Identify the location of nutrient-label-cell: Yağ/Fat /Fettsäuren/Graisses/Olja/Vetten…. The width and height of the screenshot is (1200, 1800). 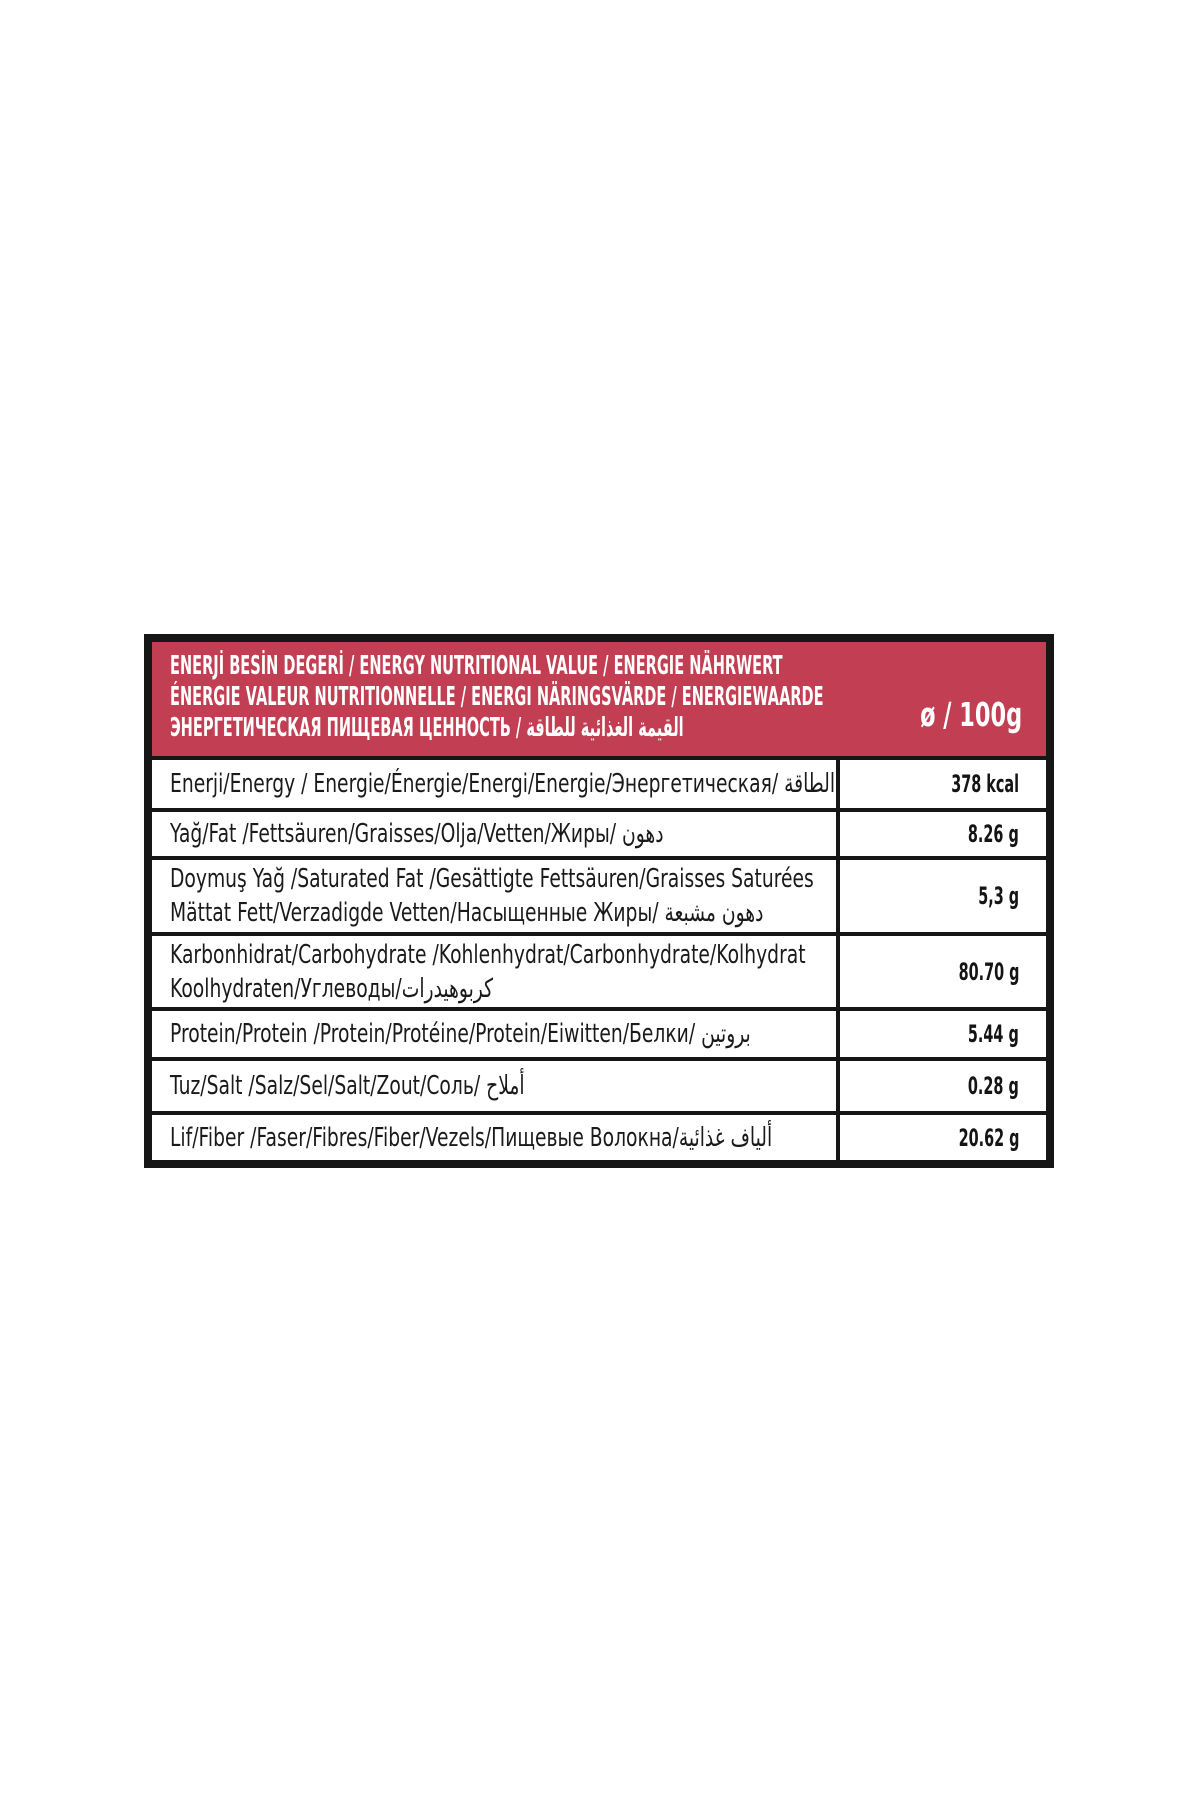
(494, 834).